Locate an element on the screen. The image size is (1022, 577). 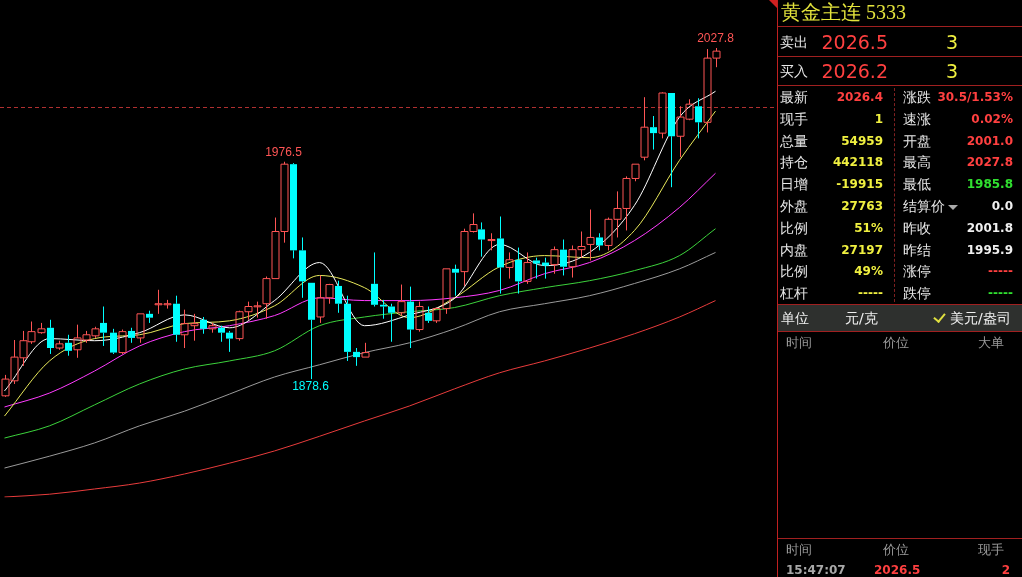
text: 30.5/1.53% is located at coordinates (975, 97).